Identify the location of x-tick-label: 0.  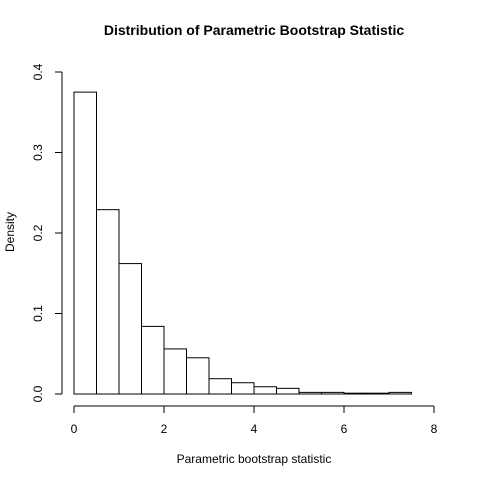
(74, 429).